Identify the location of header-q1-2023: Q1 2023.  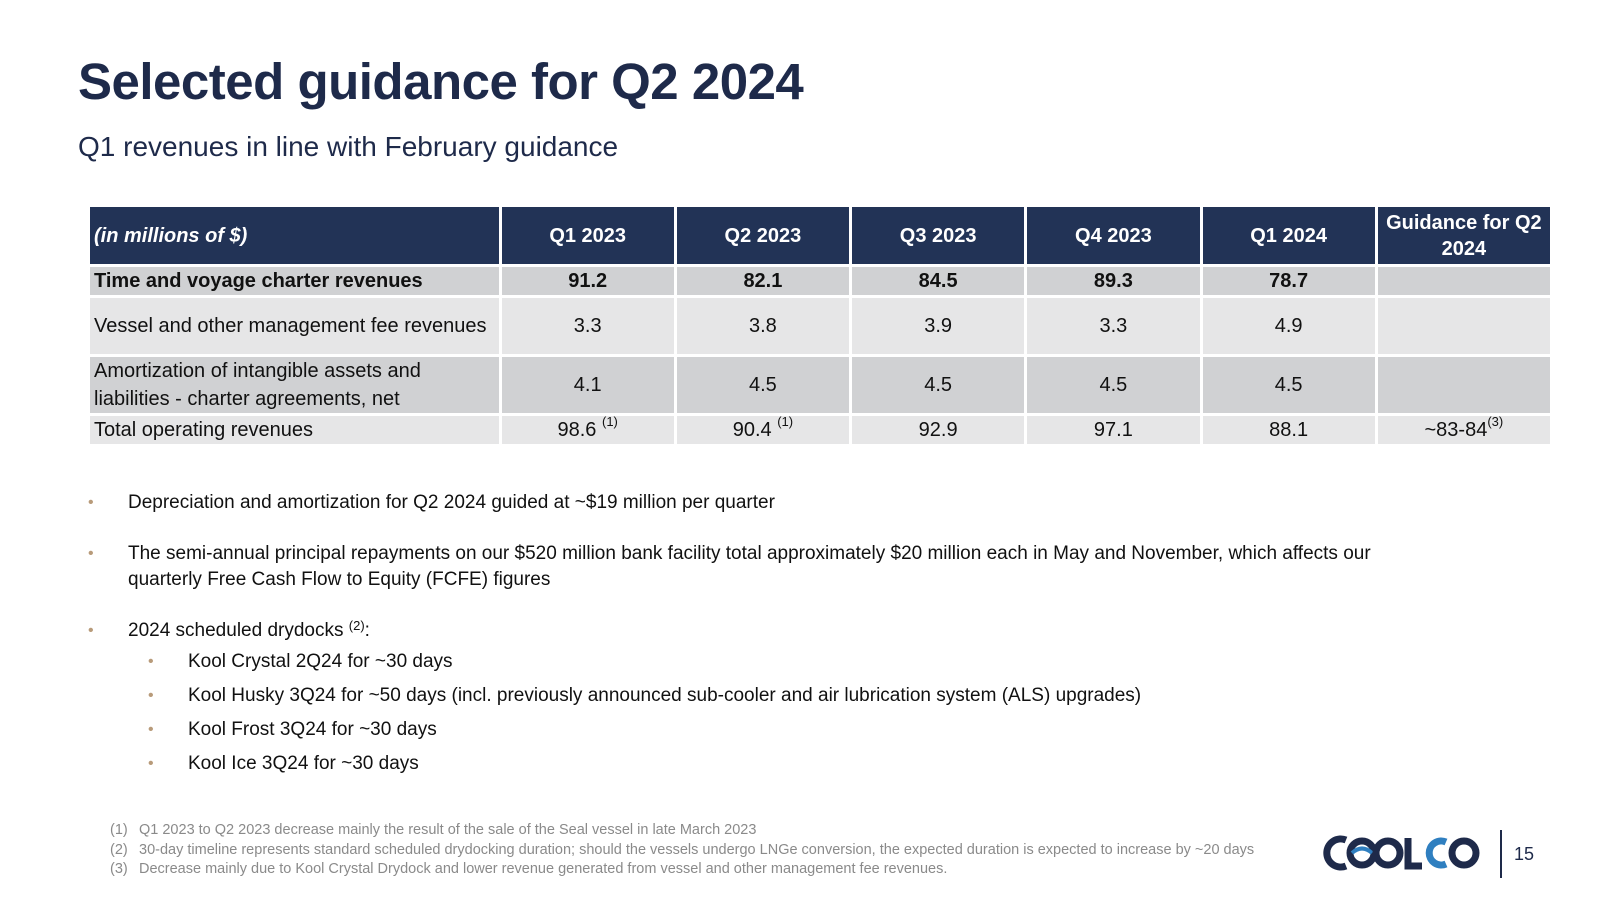
(587, 235).